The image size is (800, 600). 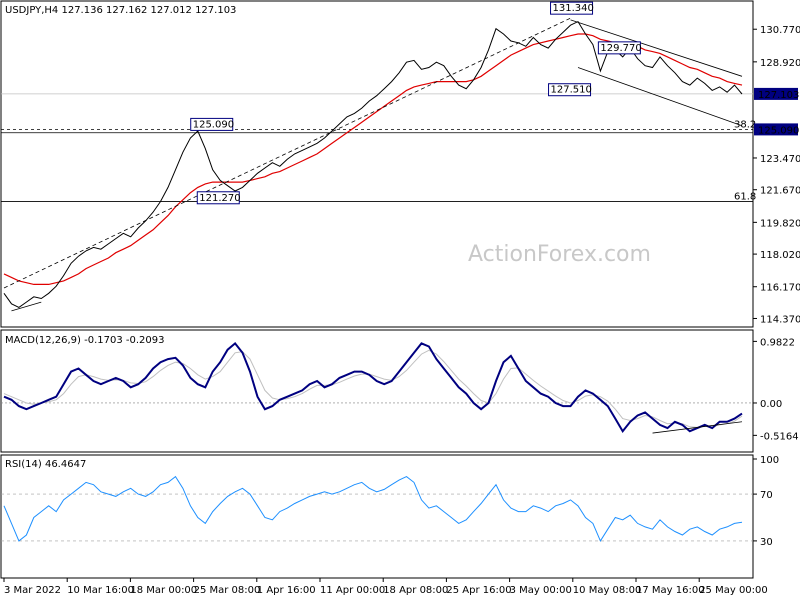 I want to click on price-annotation-label: 125.090, so click(x=213, y=124).